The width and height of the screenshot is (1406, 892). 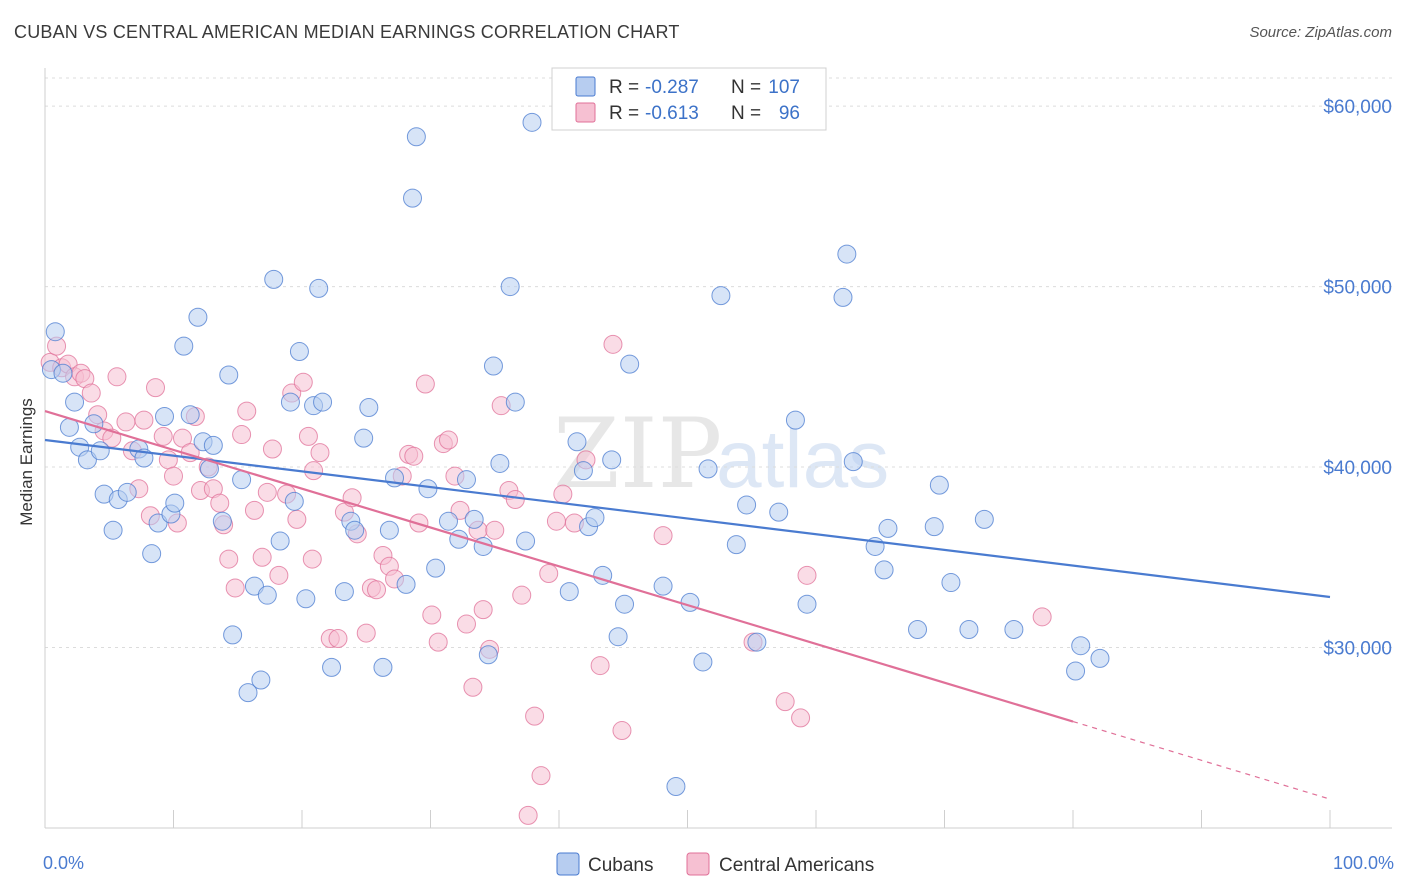 I want to click on bottom-legend-central: Central Americans, so click(x=796, y=865).